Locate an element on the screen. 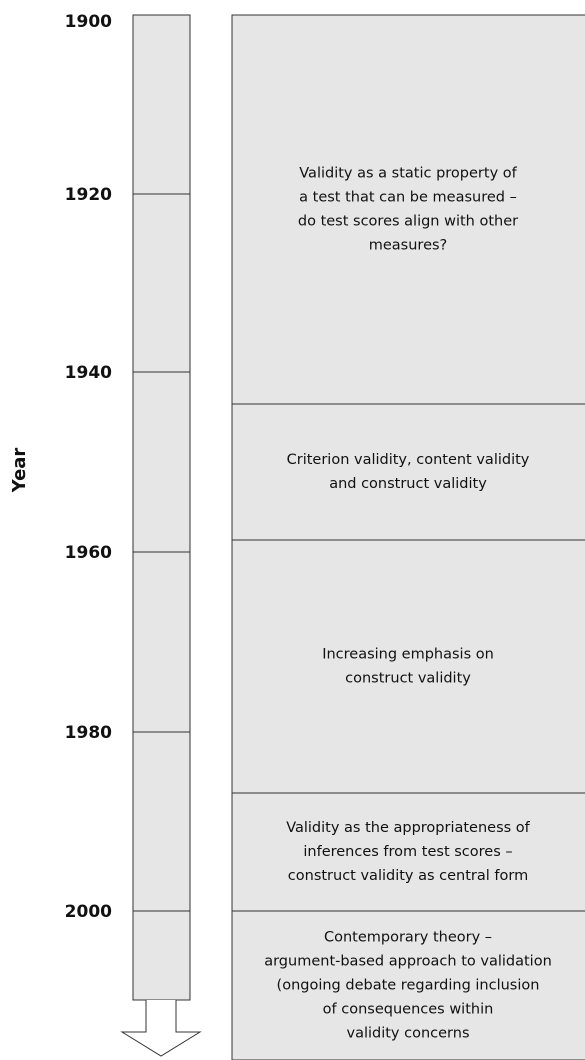 Image resolution: width=585 pixels, height=1060 pixels. period-text: Contemporary theory – is located at coordinates (408, 938).